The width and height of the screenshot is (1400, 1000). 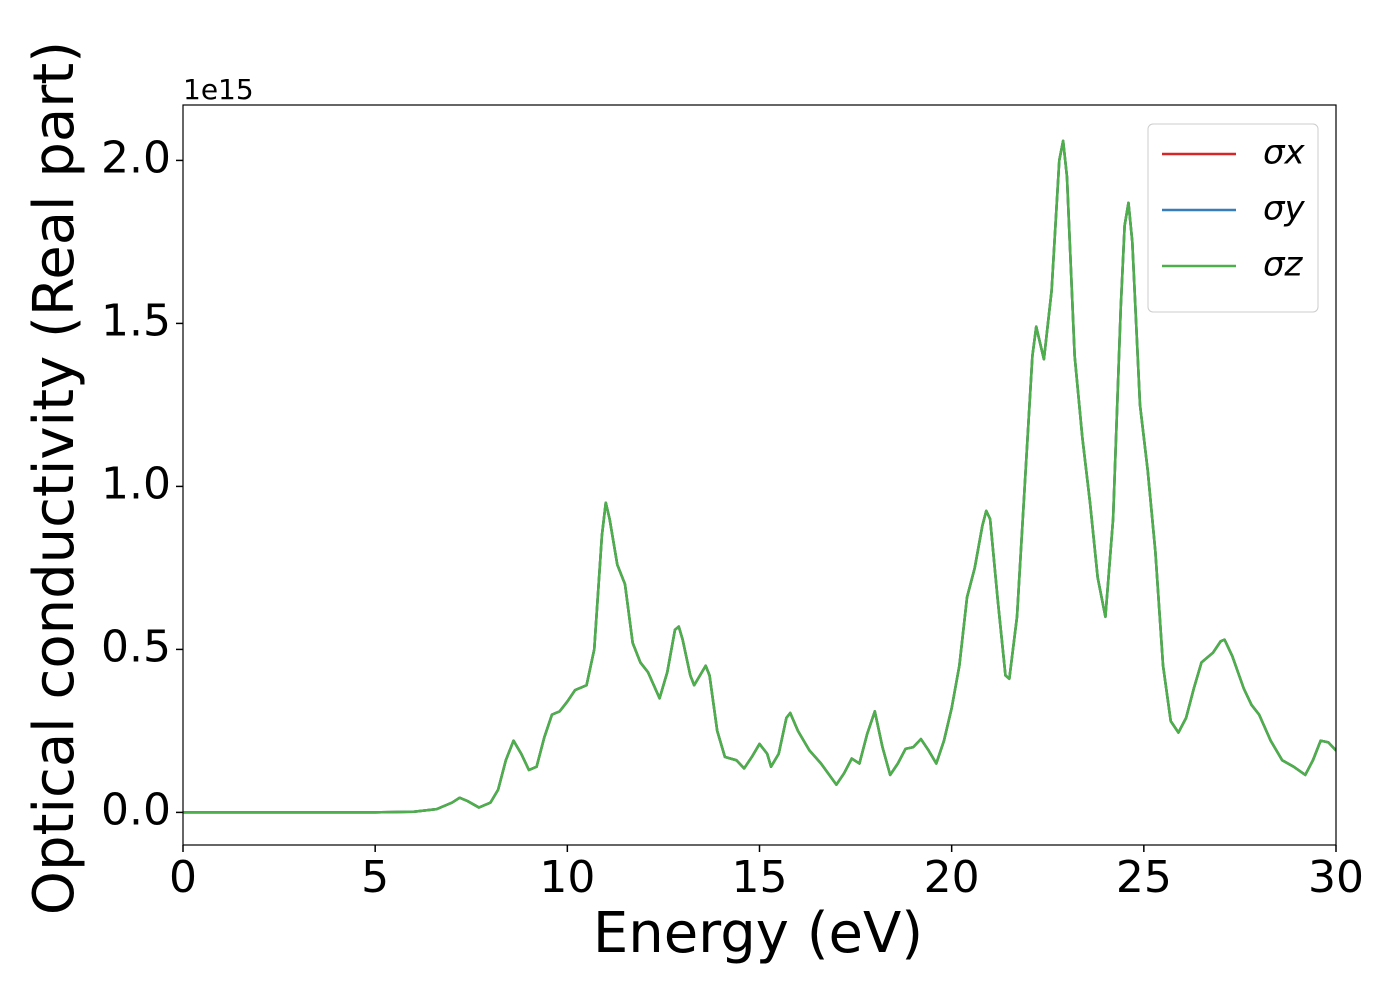 What do you see at coordinates (1284, 153) in the screenshot?
I see `legend-label: σx` at bounding box center [1284, 153].